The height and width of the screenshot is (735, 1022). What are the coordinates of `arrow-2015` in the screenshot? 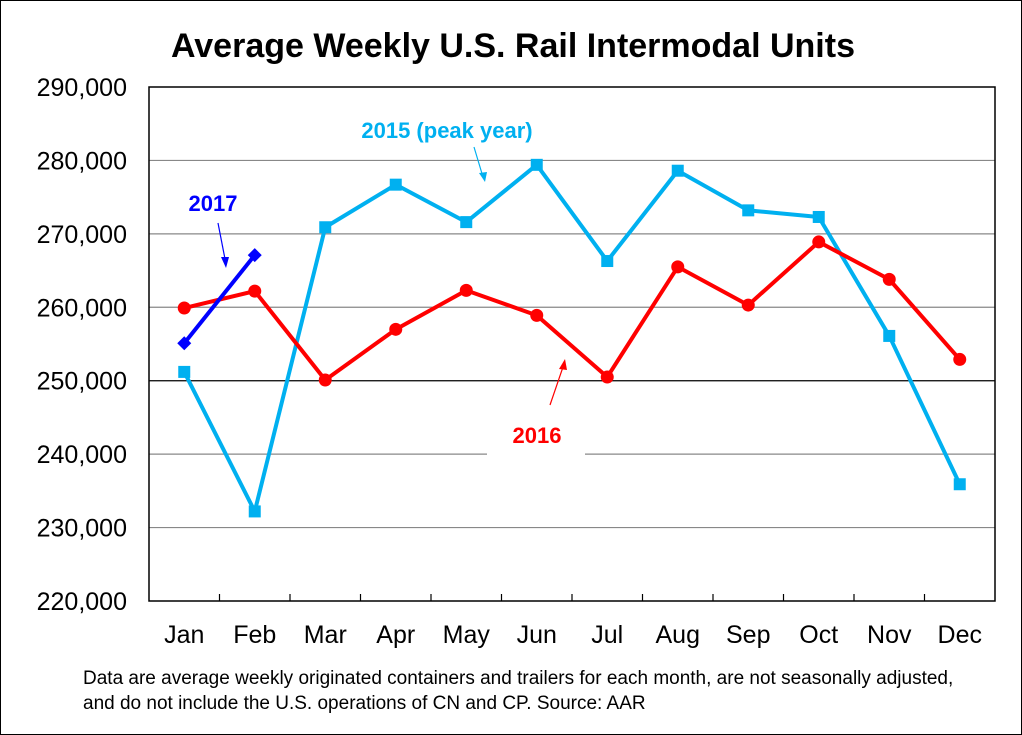 It's located at (478, 162).